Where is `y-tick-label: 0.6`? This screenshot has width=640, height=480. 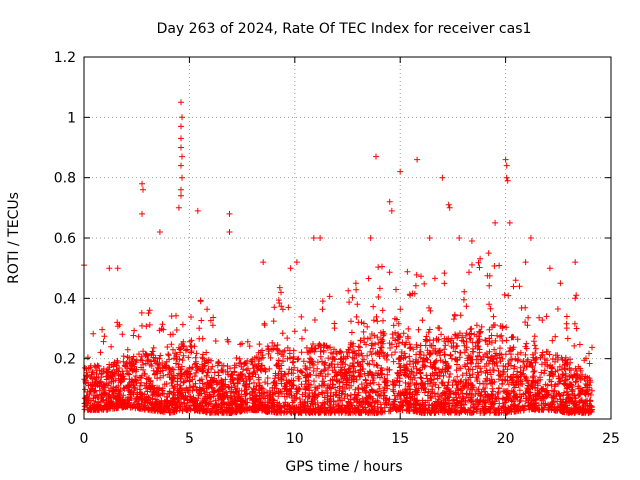 y-tick-label: 0.6 is located at coordinates (65, 239).